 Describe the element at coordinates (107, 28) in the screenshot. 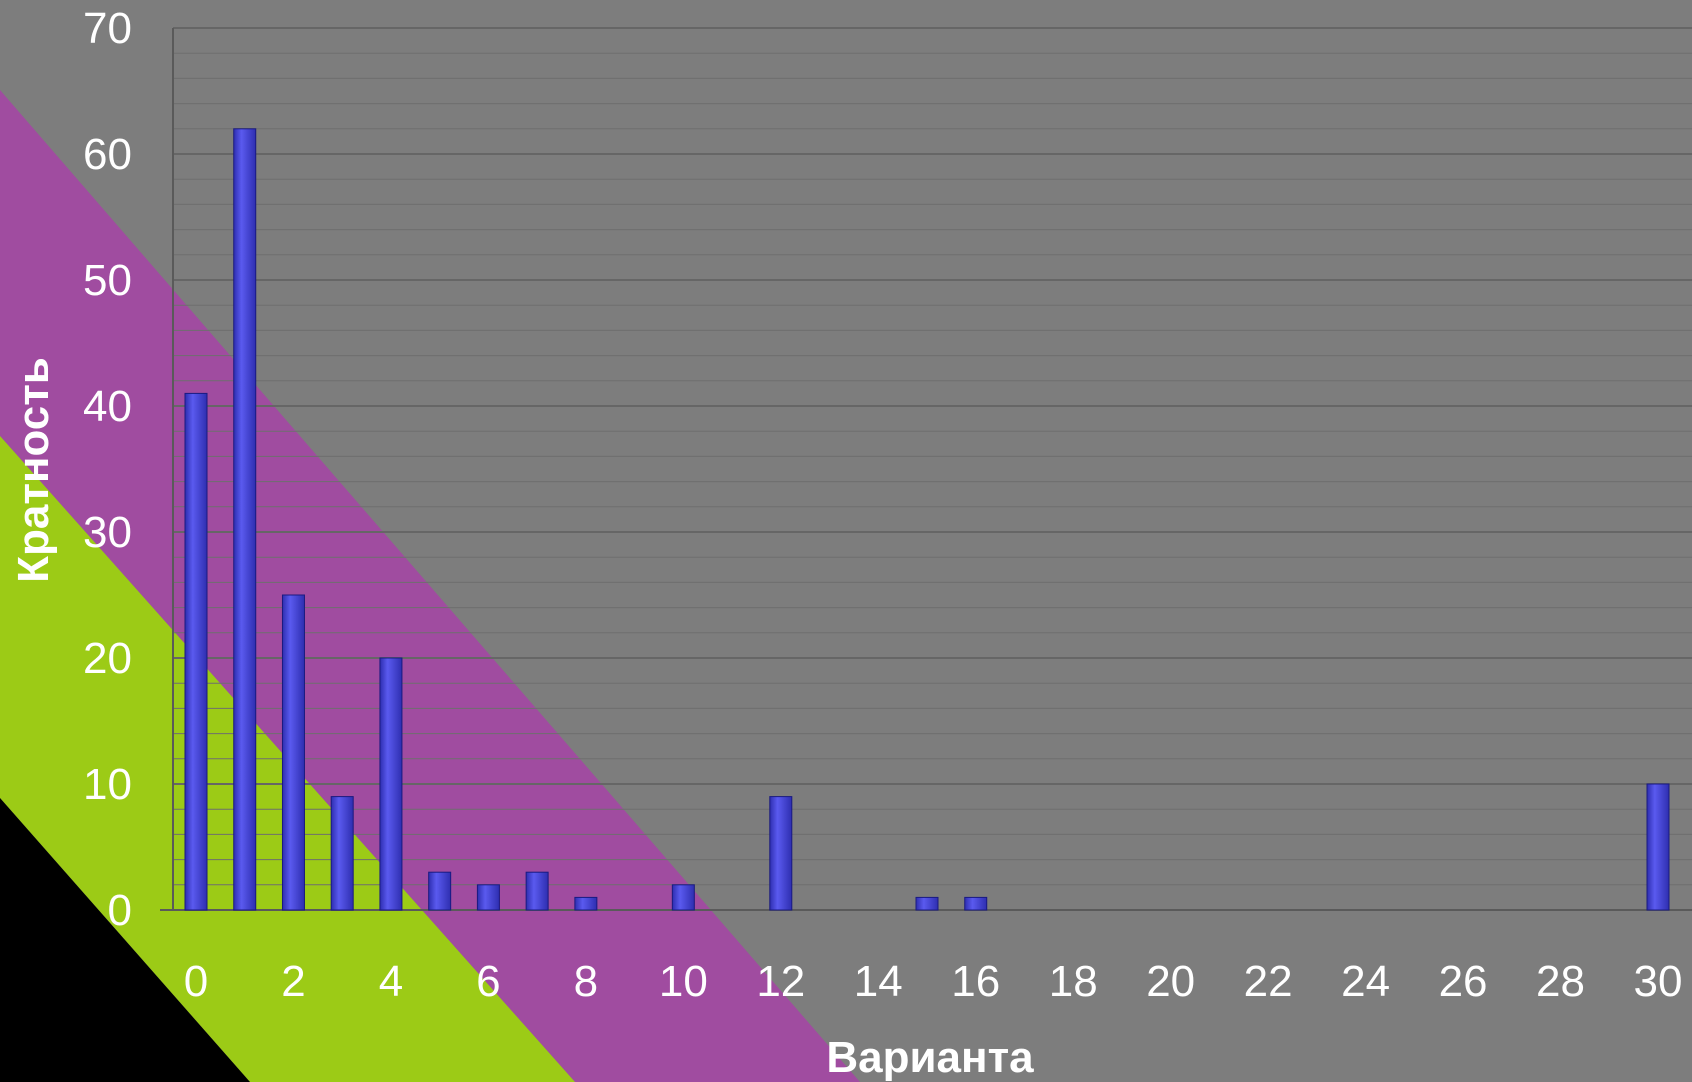

I see `y-tick-label: 70` at that location.